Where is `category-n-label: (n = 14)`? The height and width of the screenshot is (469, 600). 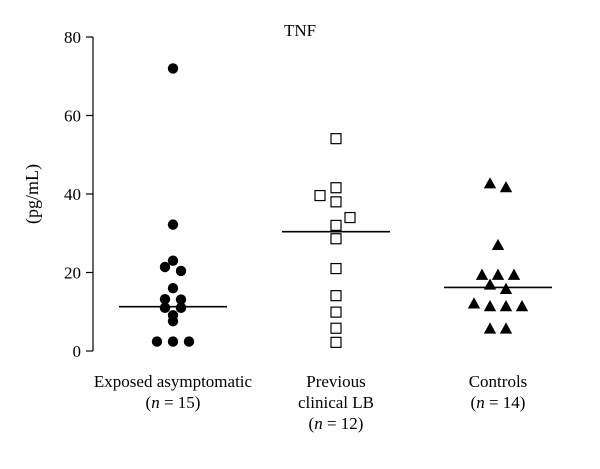
category-n-label: (n = 14) is located at coordinates (498, 402).